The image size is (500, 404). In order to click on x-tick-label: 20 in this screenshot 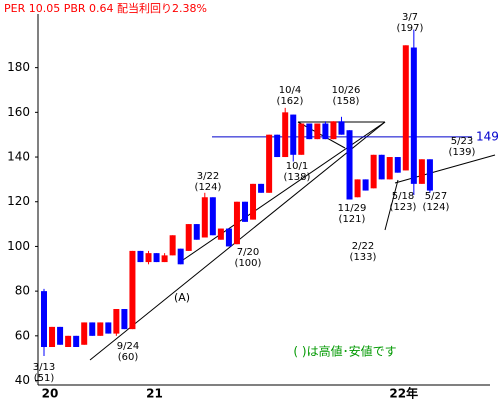, I will do `click(50, 394)`.